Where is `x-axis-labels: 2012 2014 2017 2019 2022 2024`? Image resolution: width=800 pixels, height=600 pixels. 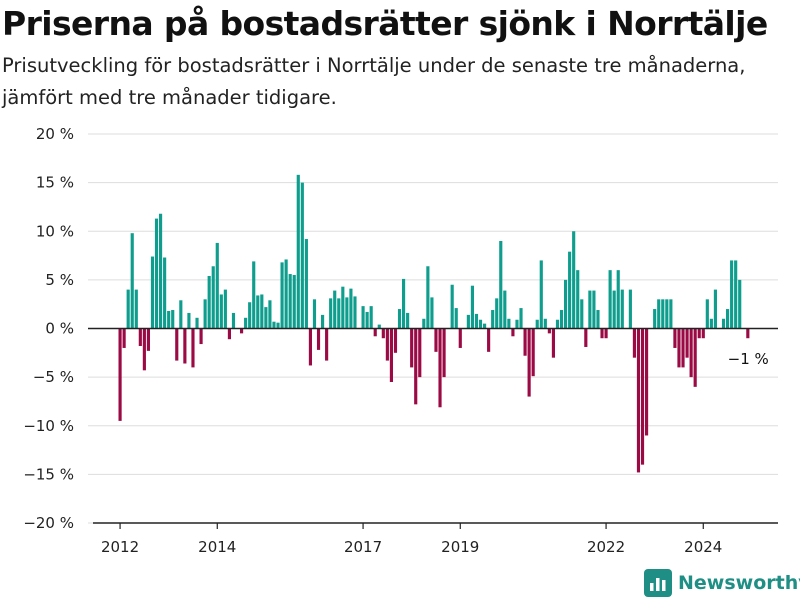 x-axis-labels: 2012 2014 2017 2019 2022 2024 is located at coordinates (411, 539).